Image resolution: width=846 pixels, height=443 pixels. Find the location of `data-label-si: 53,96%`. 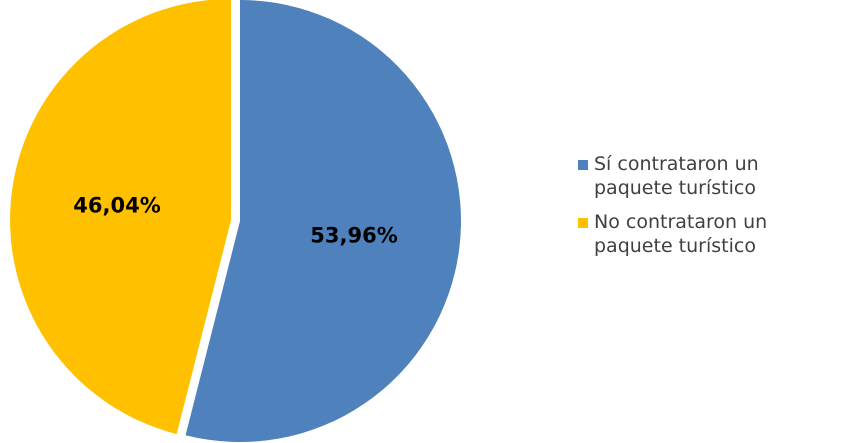

data-label-si: 53,96% is located at coordinates (353, 235).